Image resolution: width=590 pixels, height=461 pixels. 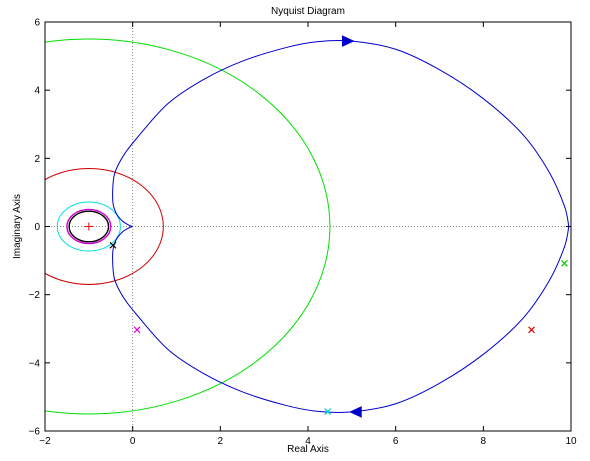 What do you see at coordinates (37, 227) in the screenshot?
I see `y-tick-label: 0` at bounding box center [37, 227].